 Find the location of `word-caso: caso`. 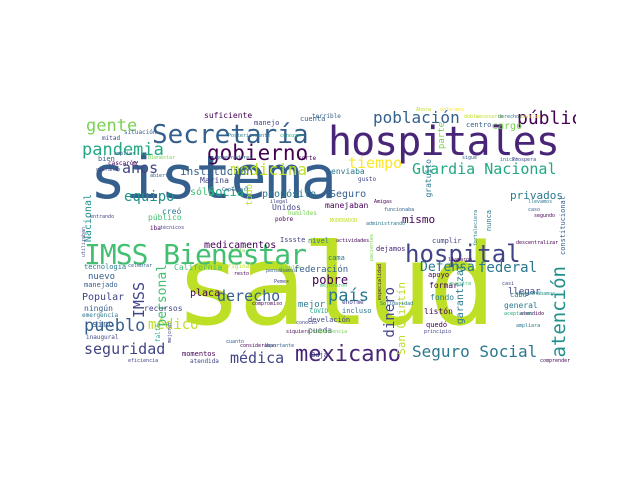

word-caso: caso is located at coordinates (534, 210).